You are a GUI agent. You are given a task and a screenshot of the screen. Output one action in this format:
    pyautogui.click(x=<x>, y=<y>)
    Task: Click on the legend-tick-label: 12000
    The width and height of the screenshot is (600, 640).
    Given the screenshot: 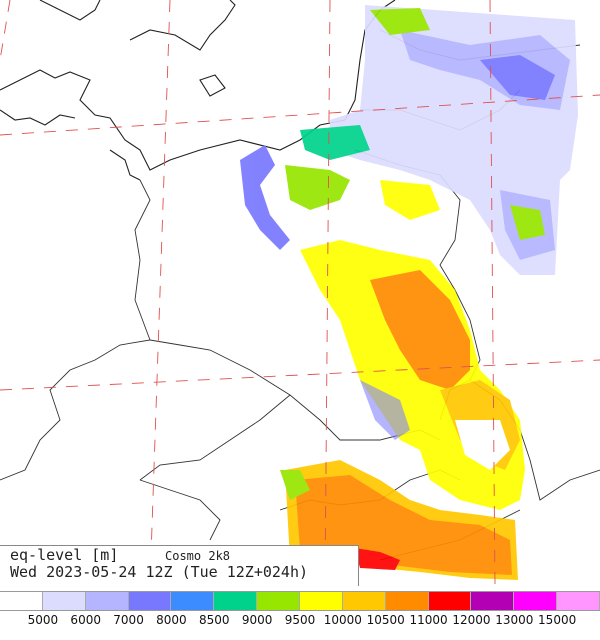 What is the action you would take?
    pyautogui.click(x=471, y=620)
    